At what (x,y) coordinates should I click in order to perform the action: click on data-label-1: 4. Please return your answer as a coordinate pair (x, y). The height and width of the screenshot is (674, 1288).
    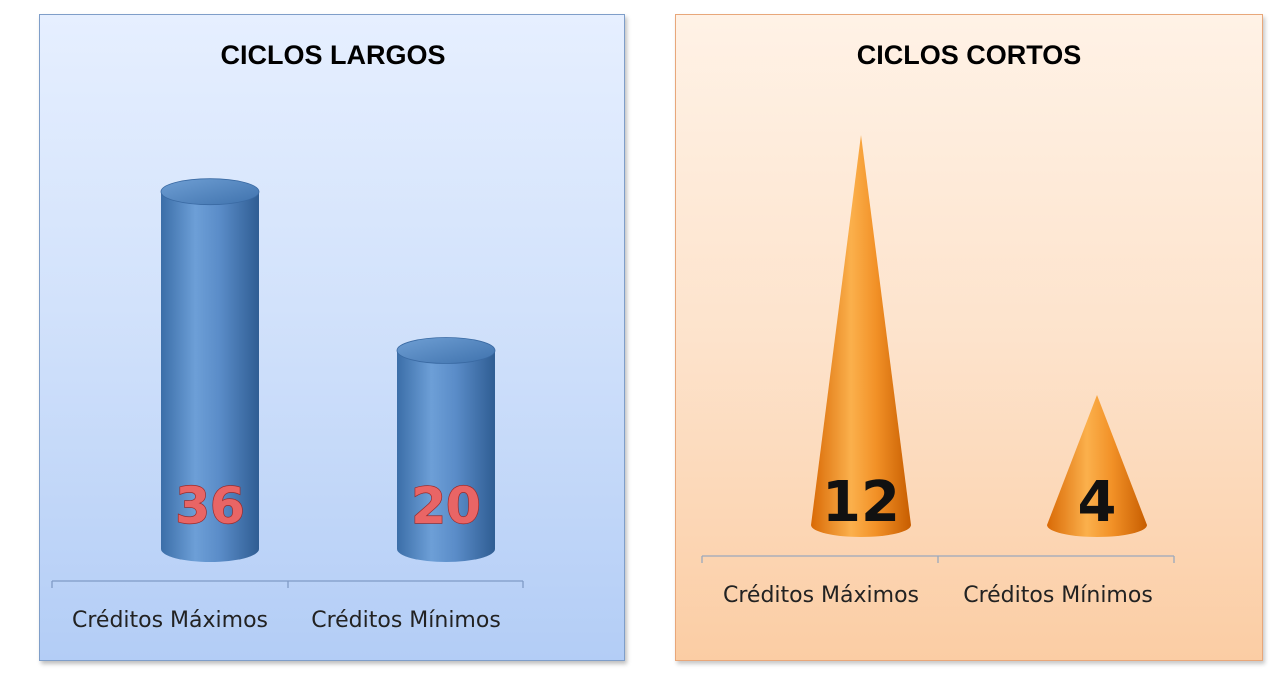
    Looking at the image, I should click on (1097, 502).